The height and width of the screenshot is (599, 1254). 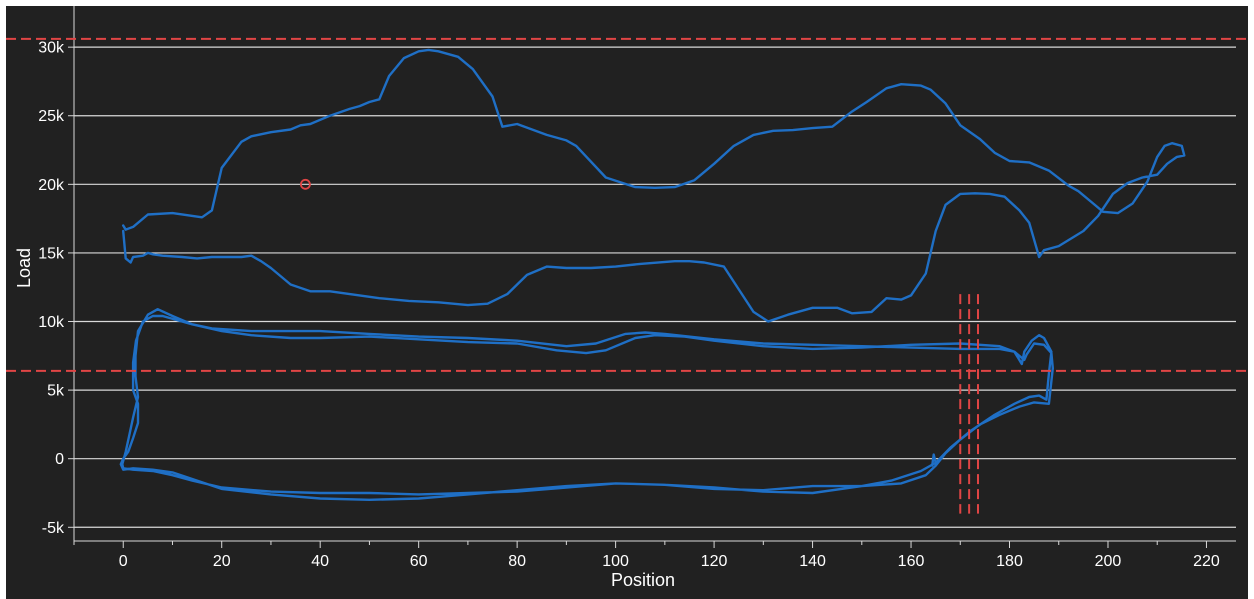 What do you see at coordinates (56, 391) in the screenshot?
I see `y-tick-label: 5k` at bounding box center [56, 391].